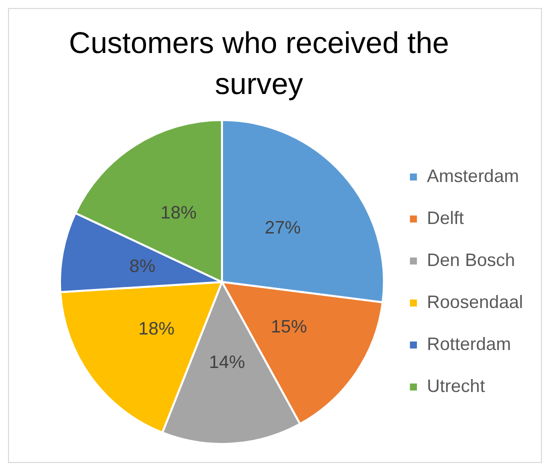  Describe the element at coordinates (468, 344) in the screenshot. I see `legend-label: Rotterdam` at that location.